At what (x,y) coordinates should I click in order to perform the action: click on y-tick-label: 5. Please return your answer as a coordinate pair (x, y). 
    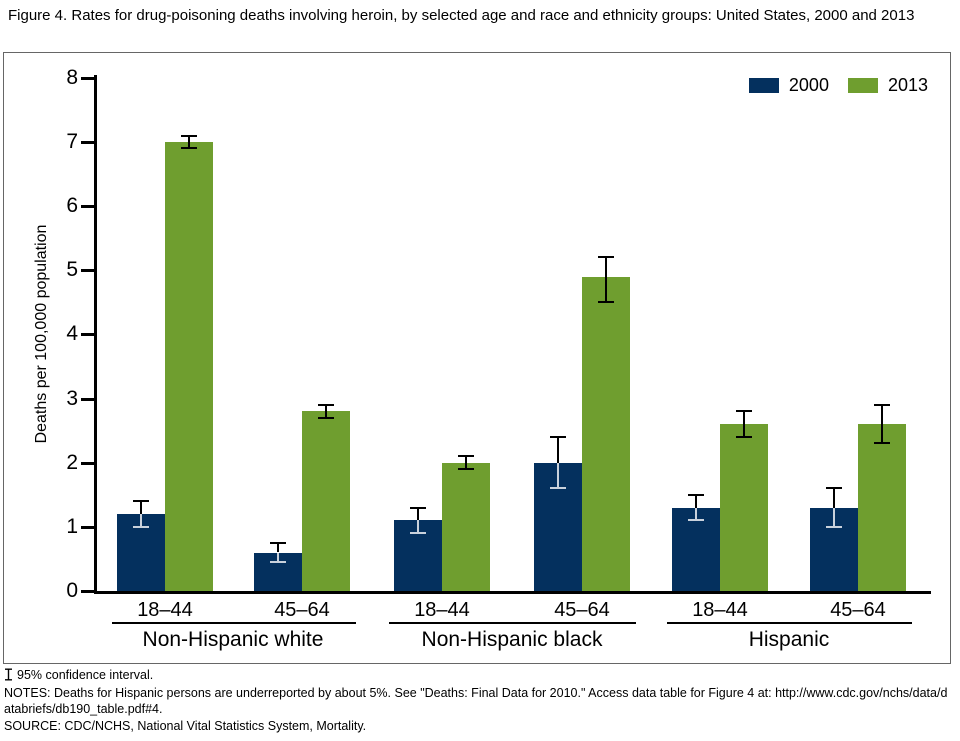
    Looking at the image, I should click on (72, 270).